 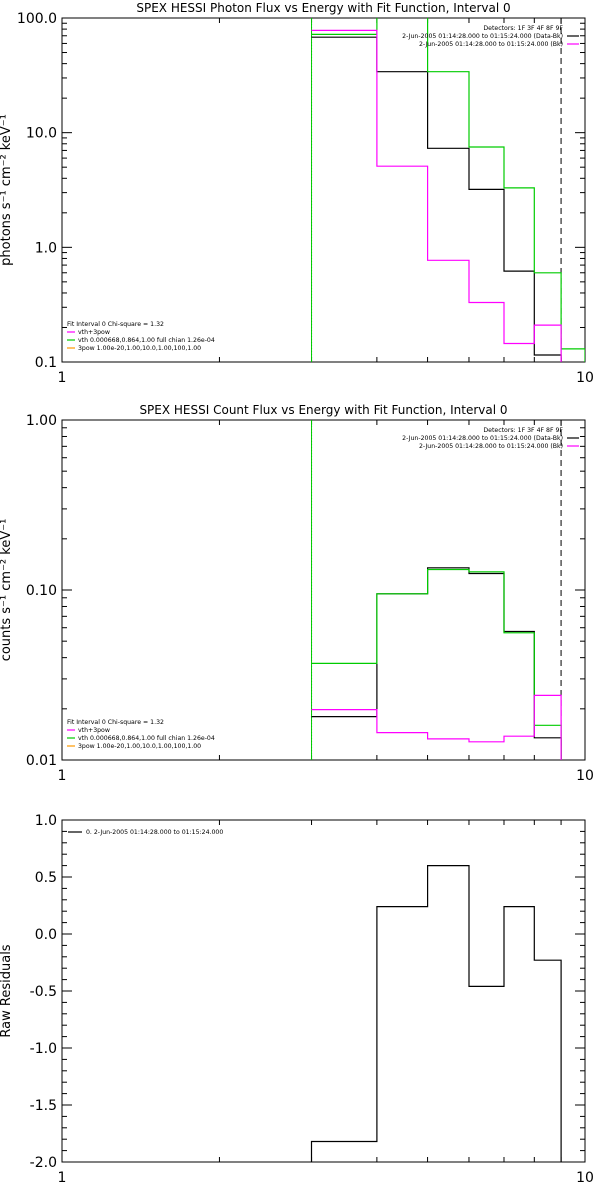 I want to click on y-tick-label: 10.0, so click(x=41, y=134).